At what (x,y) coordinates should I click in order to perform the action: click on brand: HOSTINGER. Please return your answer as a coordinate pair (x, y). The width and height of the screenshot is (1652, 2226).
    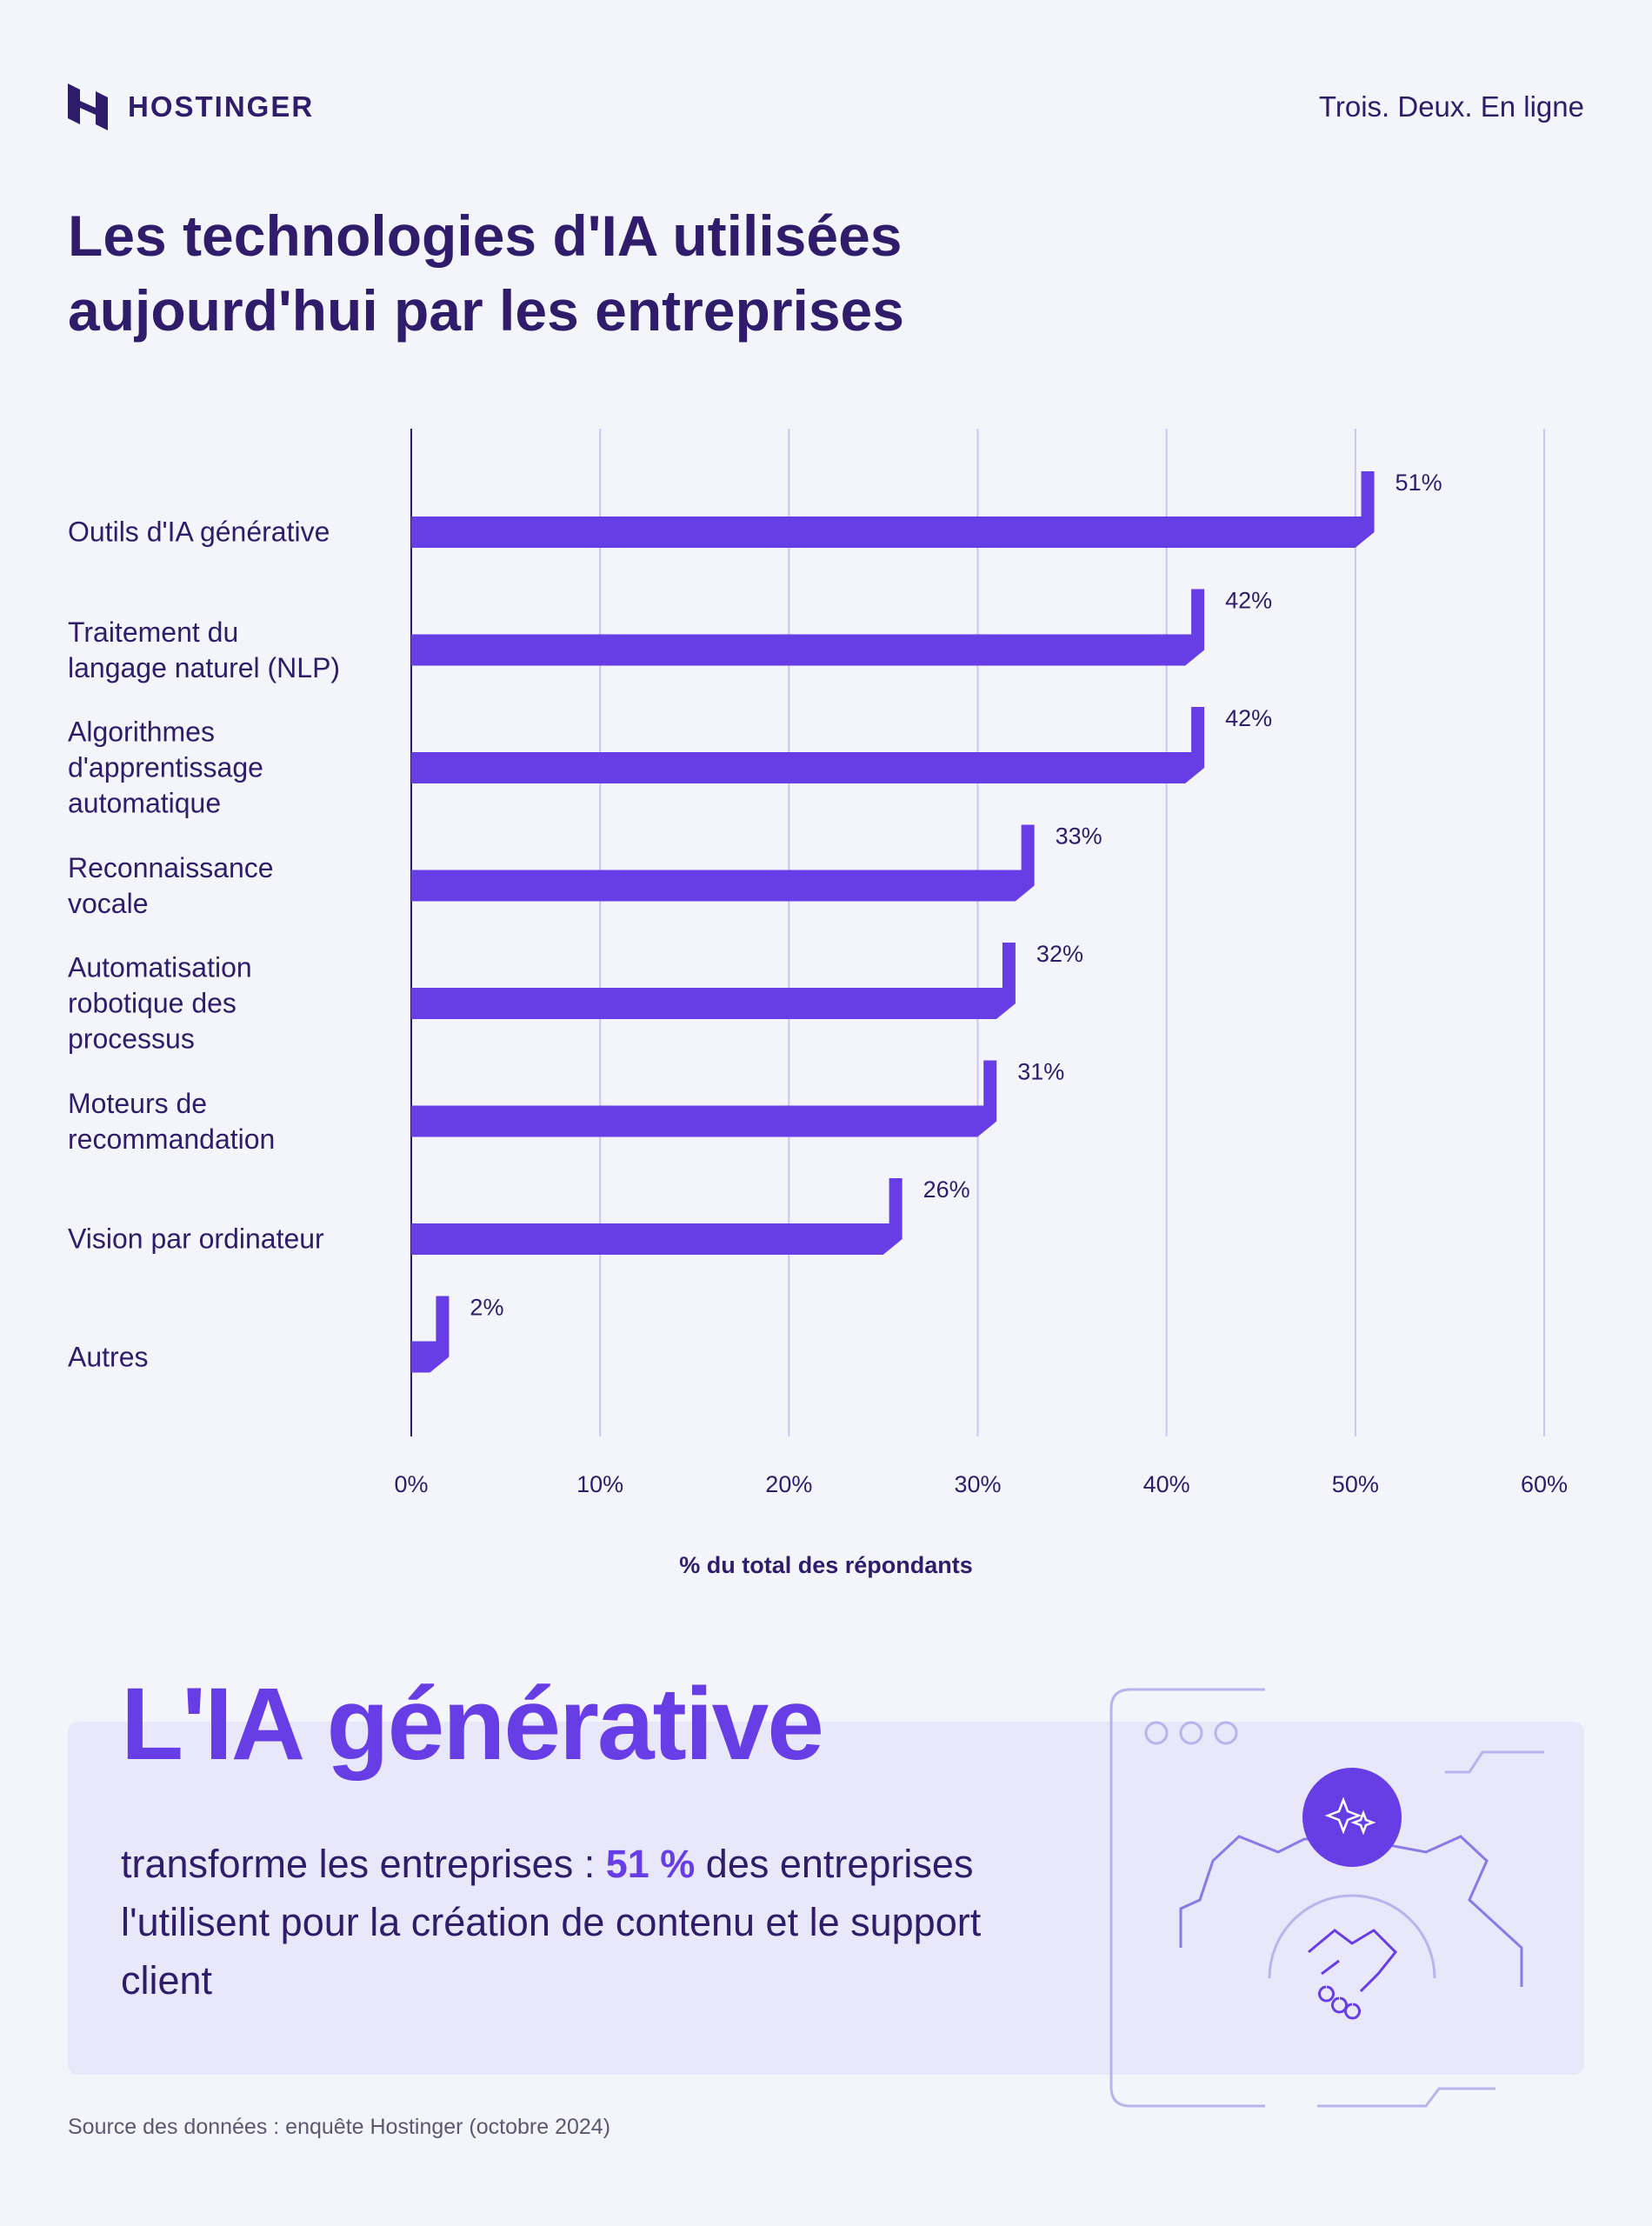
    Looking at the image, I should click on (221, 106).